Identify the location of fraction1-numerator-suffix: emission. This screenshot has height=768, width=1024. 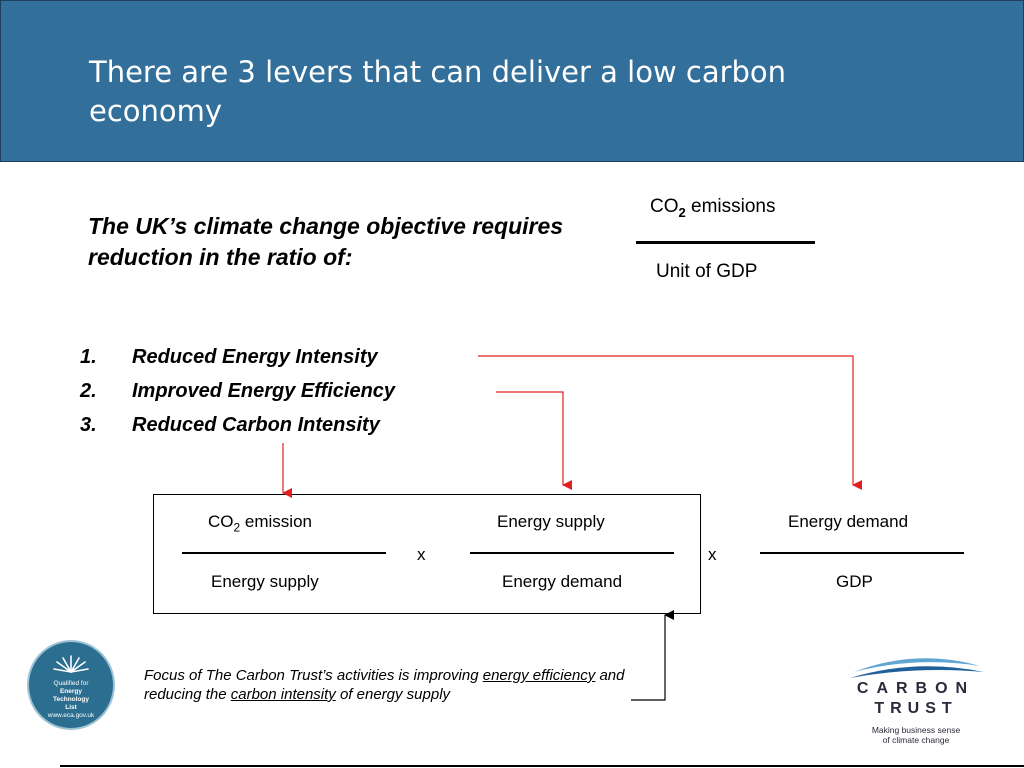
(276, 521).